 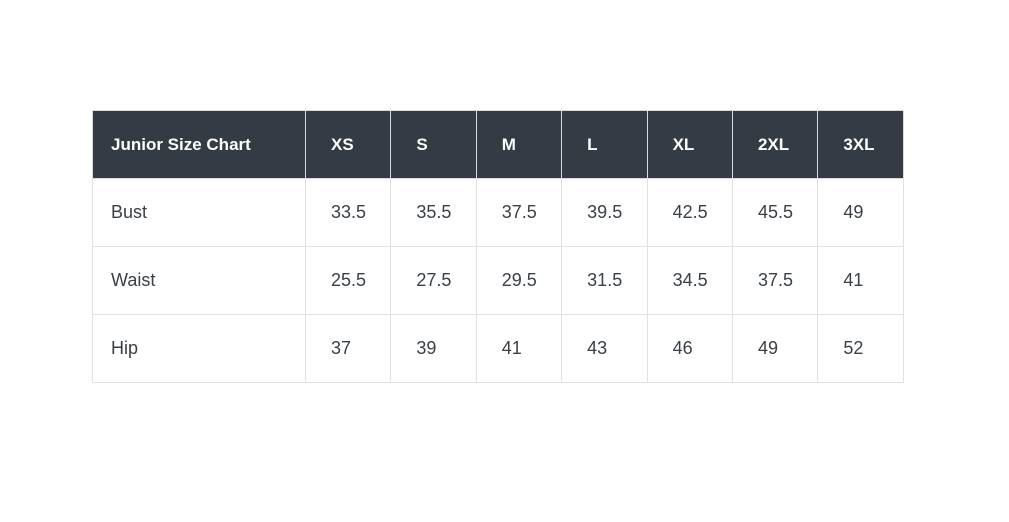 What do you see at coordinates (199, 280) in the screenshot?
I see `row-label-waist: Waist` at bounding box center [199, 280].